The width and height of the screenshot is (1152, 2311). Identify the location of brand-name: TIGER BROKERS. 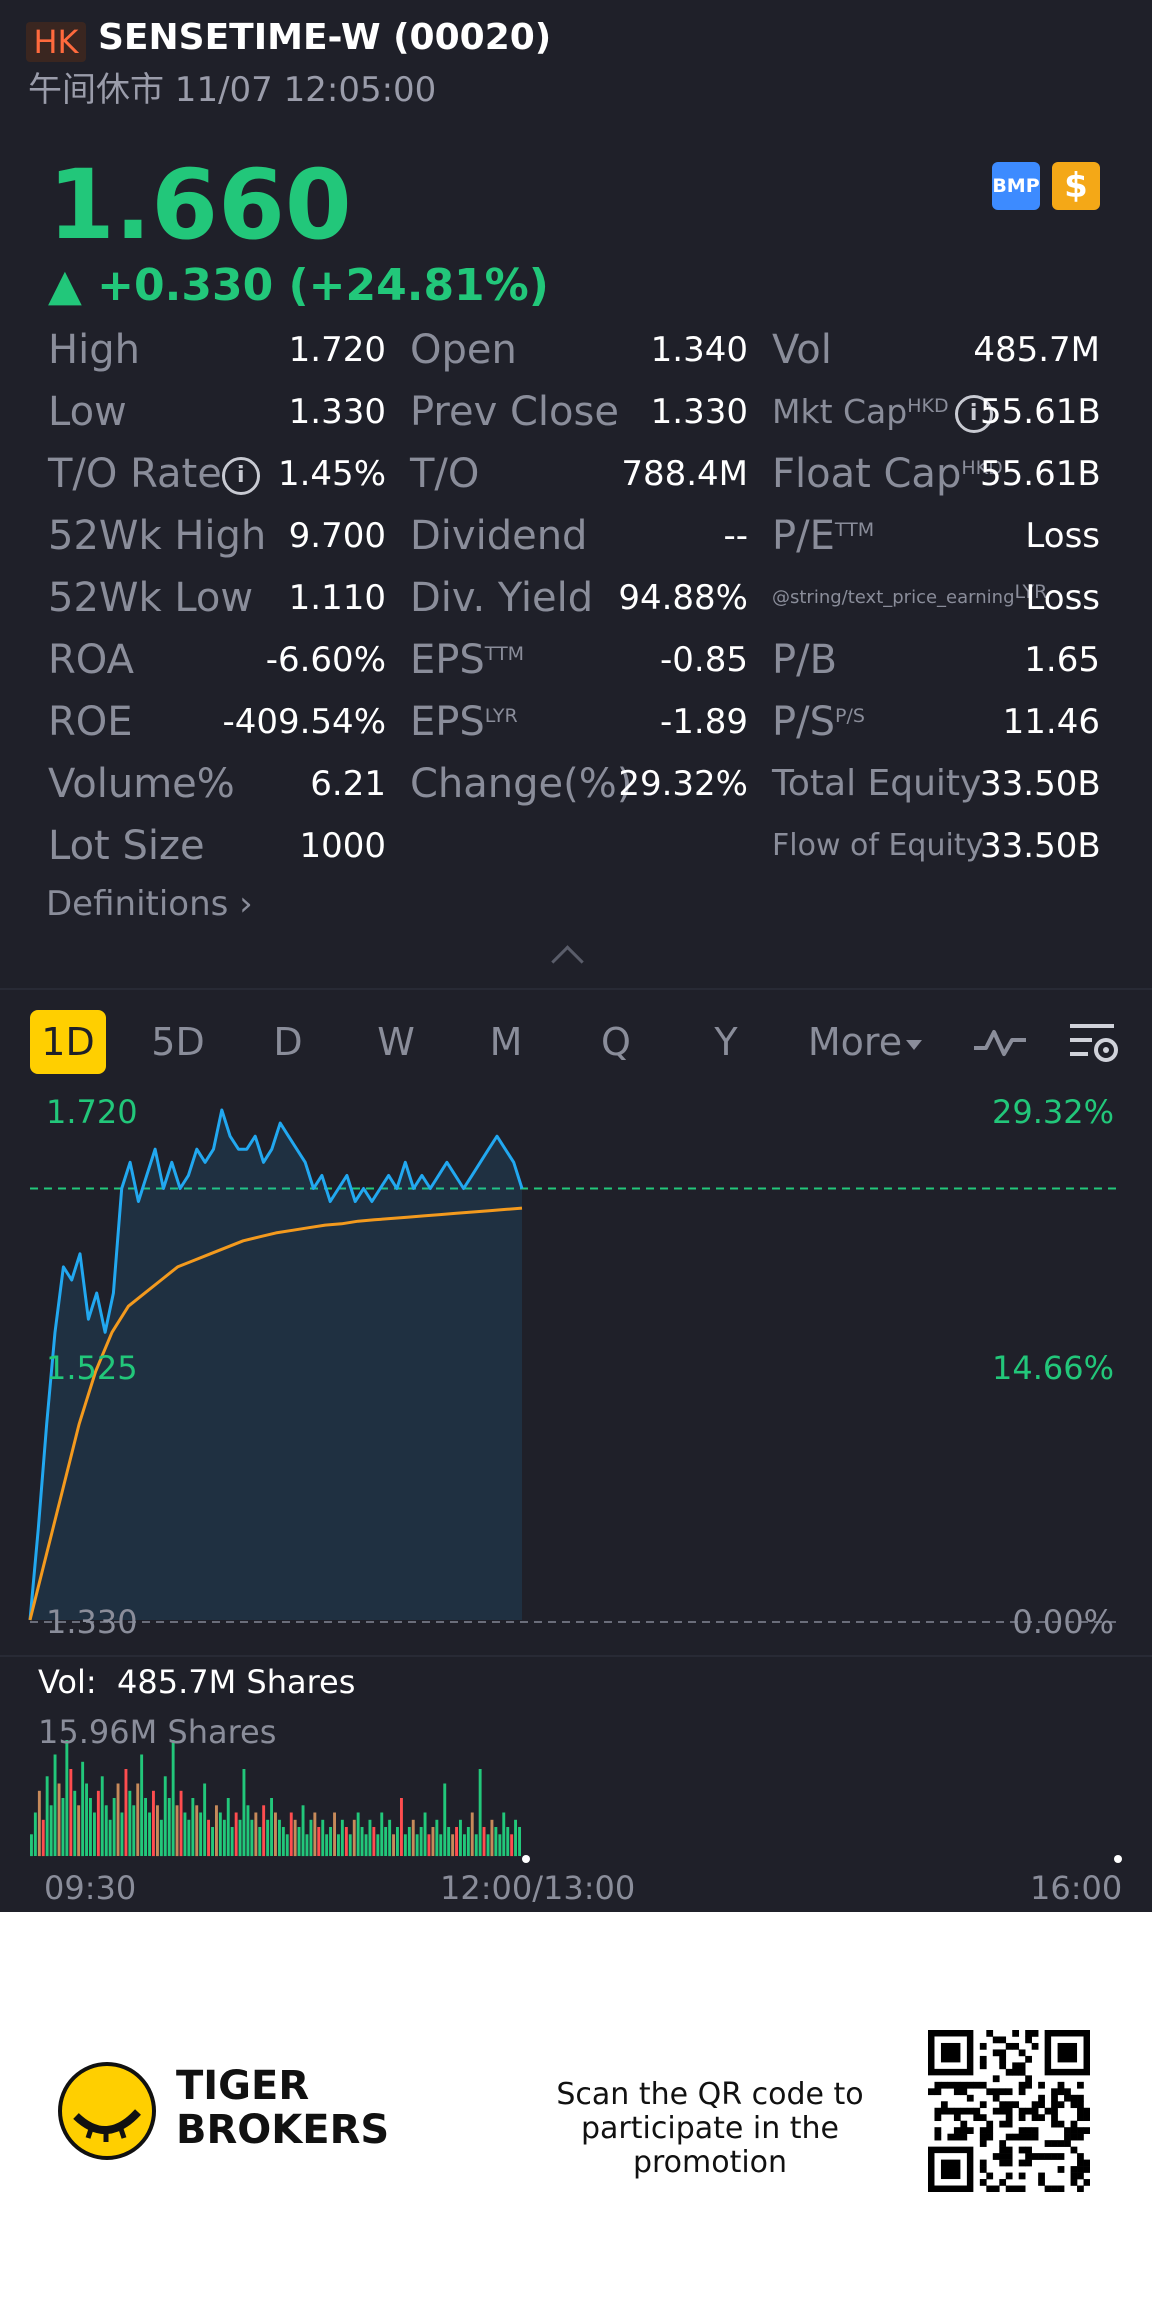
(283, 2108).